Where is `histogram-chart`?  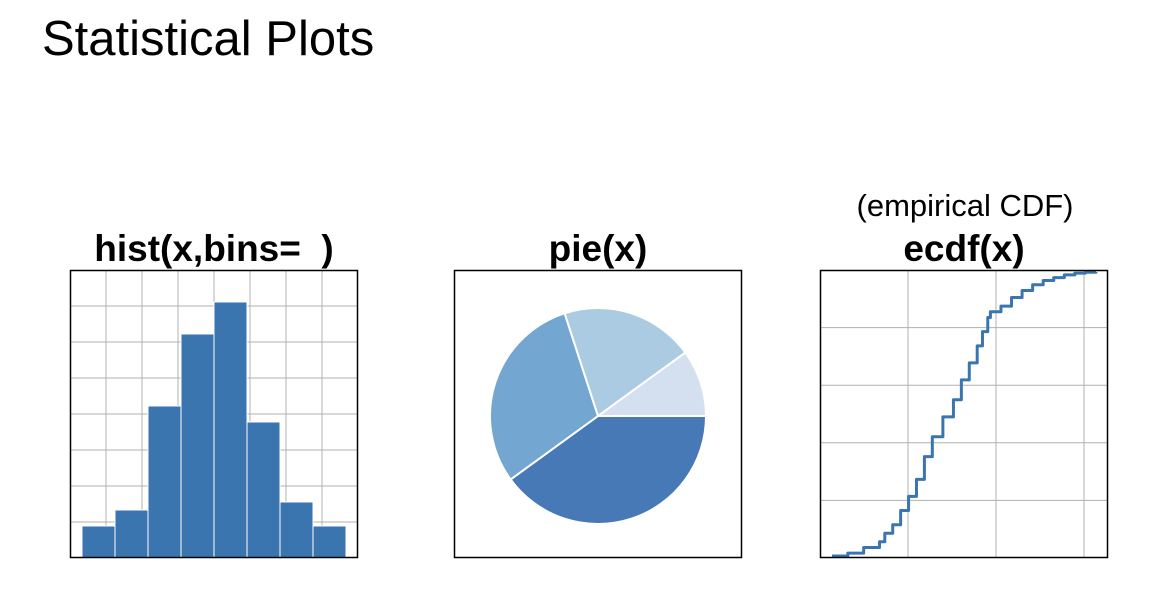
histogram-chart is located at coordinates (214, 414).